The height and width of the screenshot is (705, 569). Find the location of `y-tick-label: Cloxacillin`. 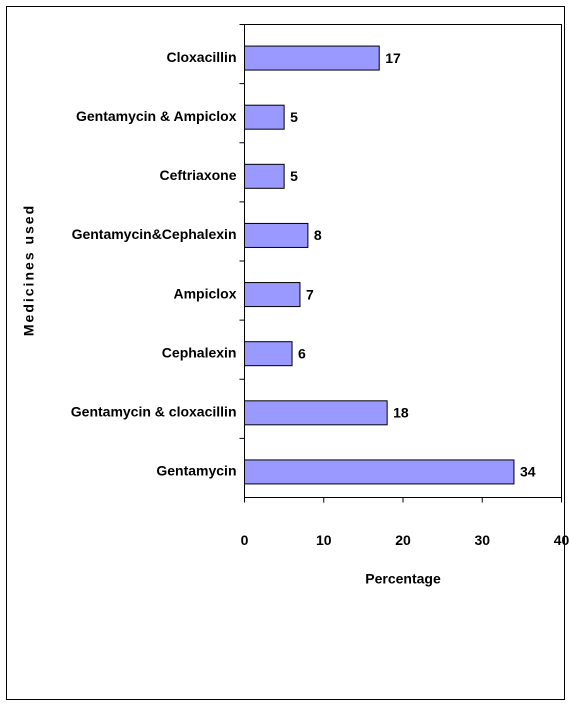

y-tick-label: Cloxacillin is located at coordinates (201, 57).